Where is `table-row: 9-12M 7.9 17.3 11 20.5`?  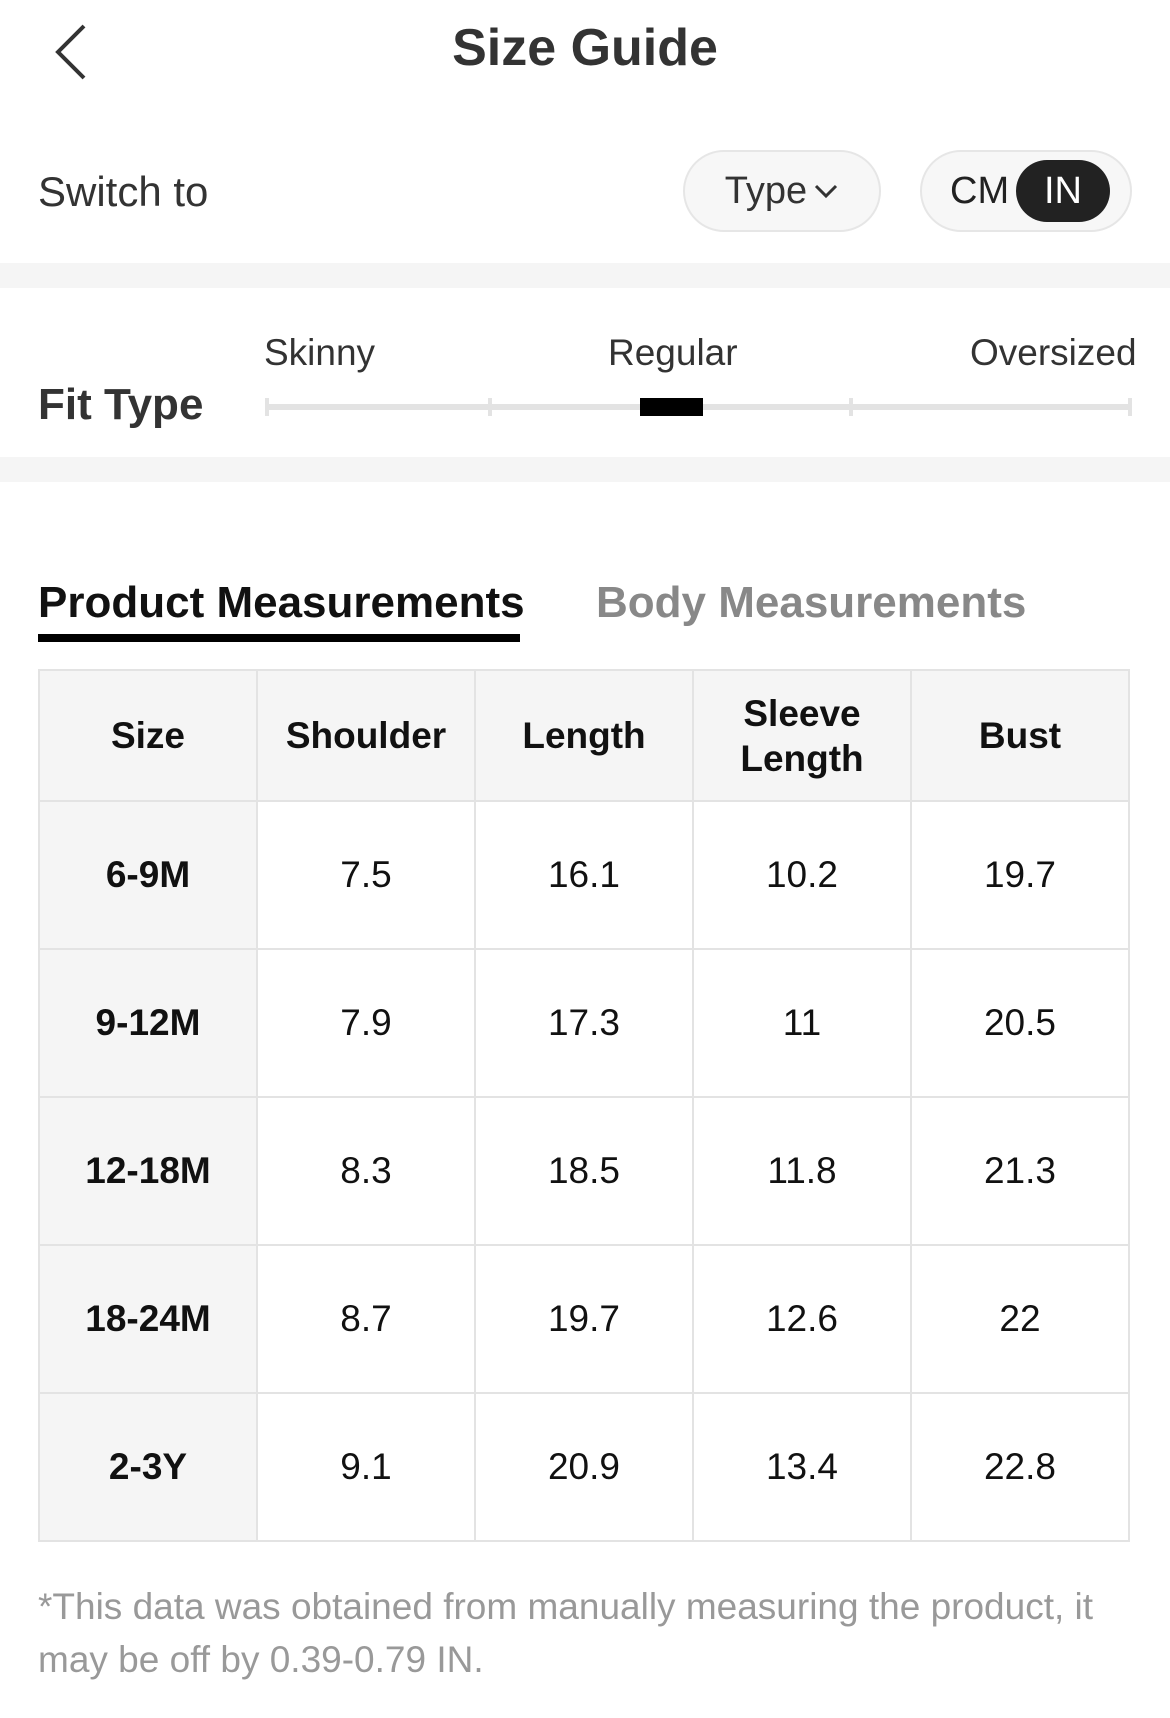
table-row: 9-12M 7.9 17.3 11 20.5 is located at coordinates (584, 1023).